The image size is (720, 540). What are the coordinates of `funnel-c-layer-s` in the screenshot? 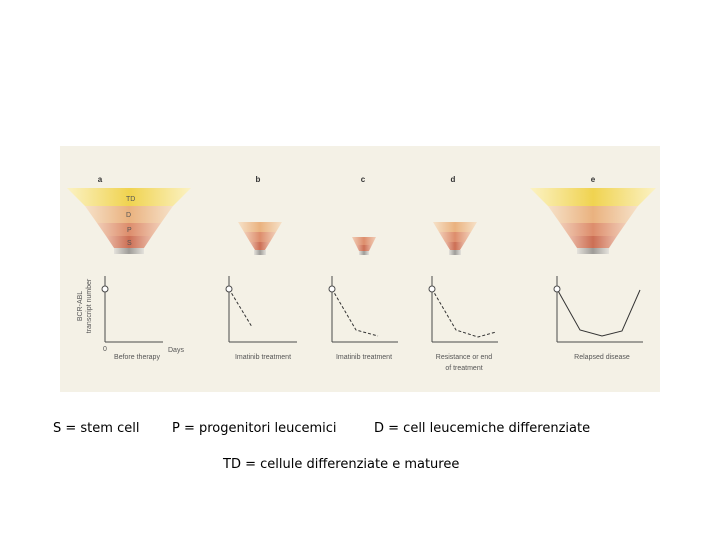 It's located at (364, 248).